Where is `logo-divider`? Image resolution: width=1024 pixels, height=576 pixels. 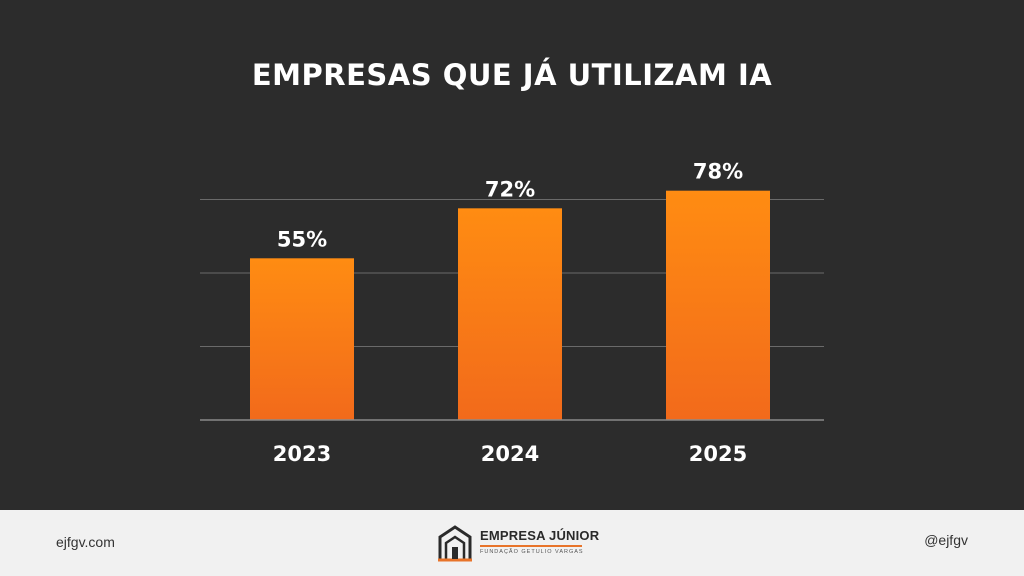
logo-divider is located at coordinates (531, 546).